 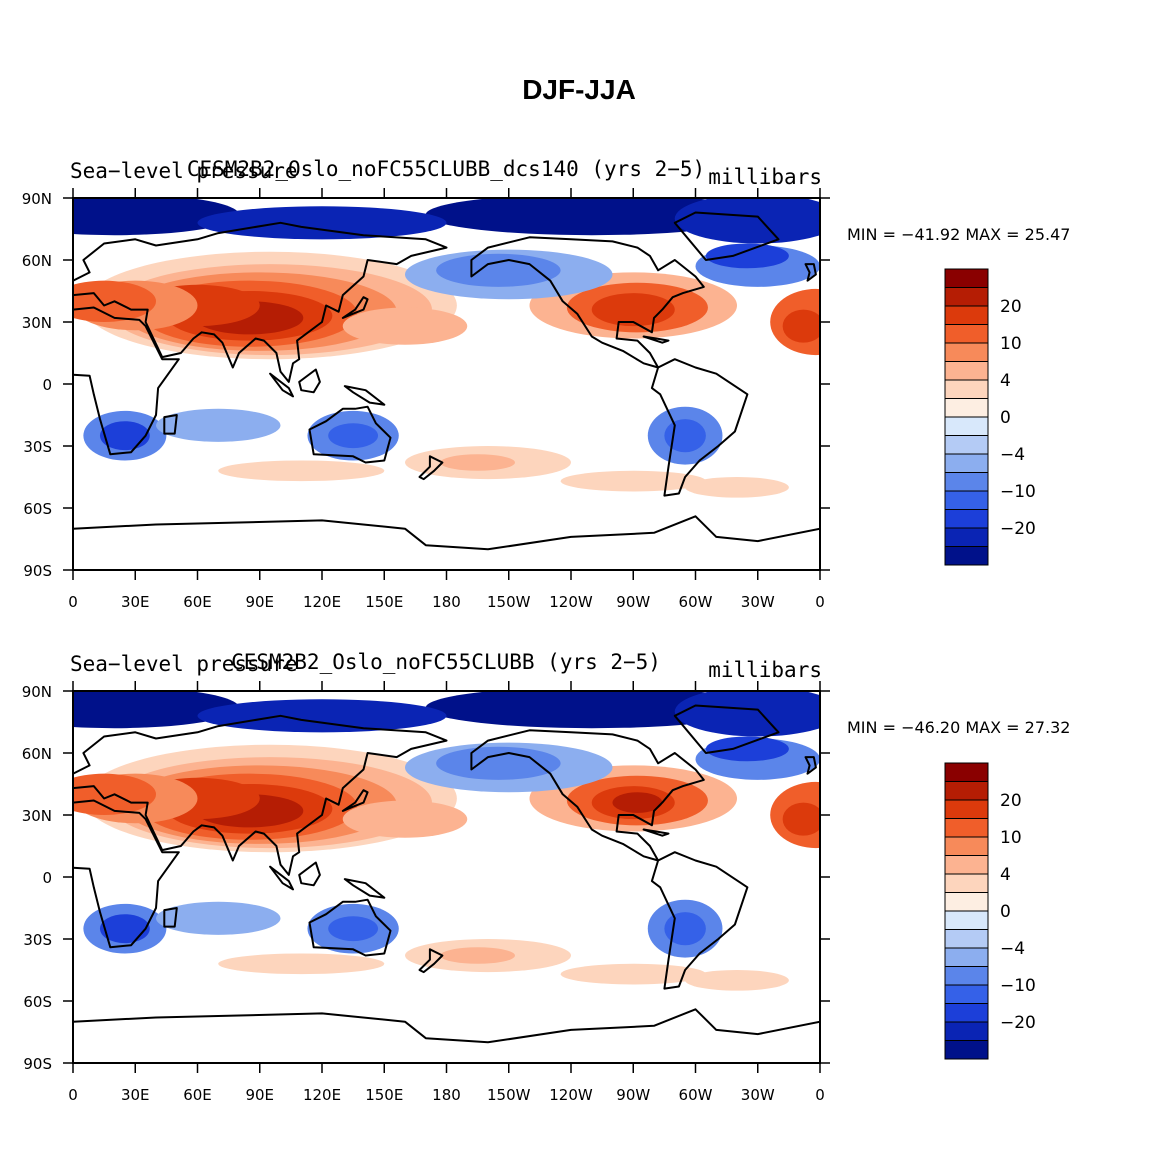 I want to click on panel-min-max: MIN = −46.20 MAX = 27.32, so click(x=958, y=727).